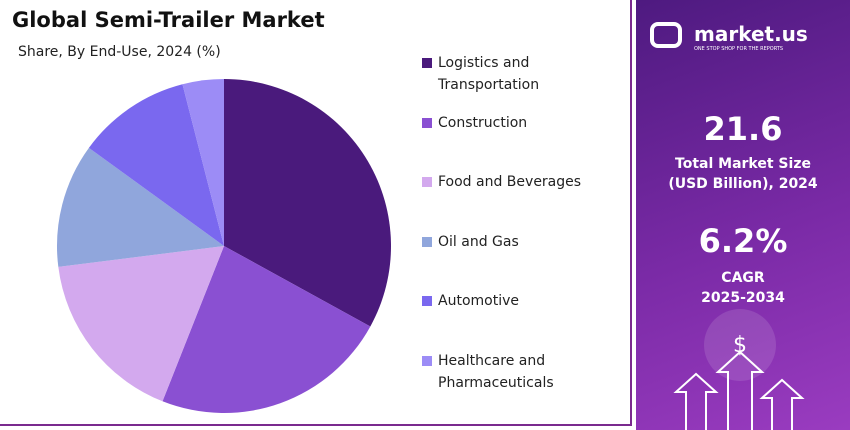 The width and height of the screenshot is (850, 430). I want to click on tagline: ONE STOP SHOP FOR THE REPORTS, so click(739, 49).